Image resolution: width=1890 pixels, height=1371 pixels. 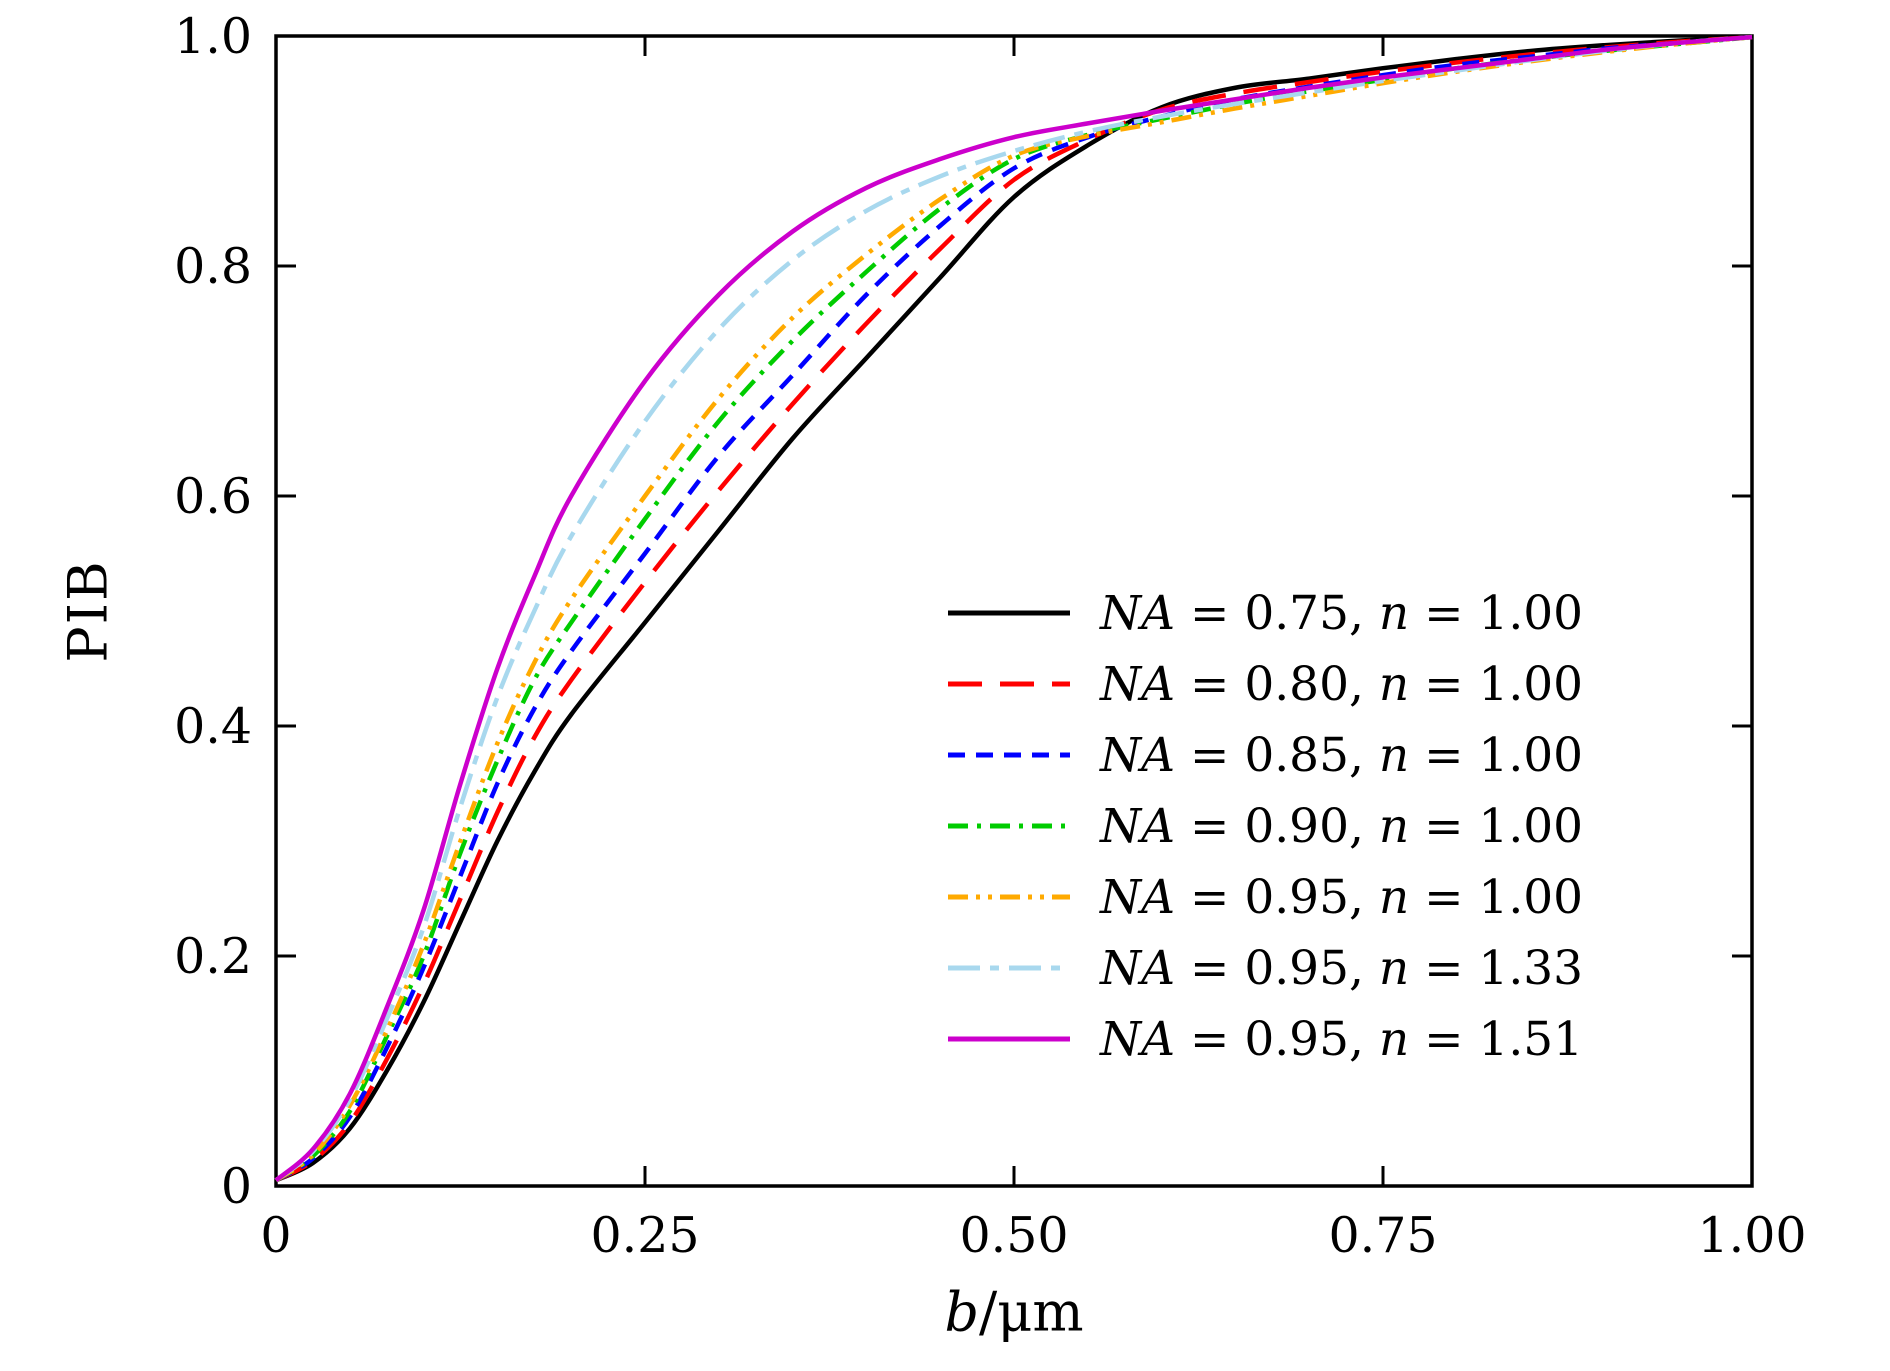 I want to click on x-axis-label: b/μm, so click(x=1013, y=1312).